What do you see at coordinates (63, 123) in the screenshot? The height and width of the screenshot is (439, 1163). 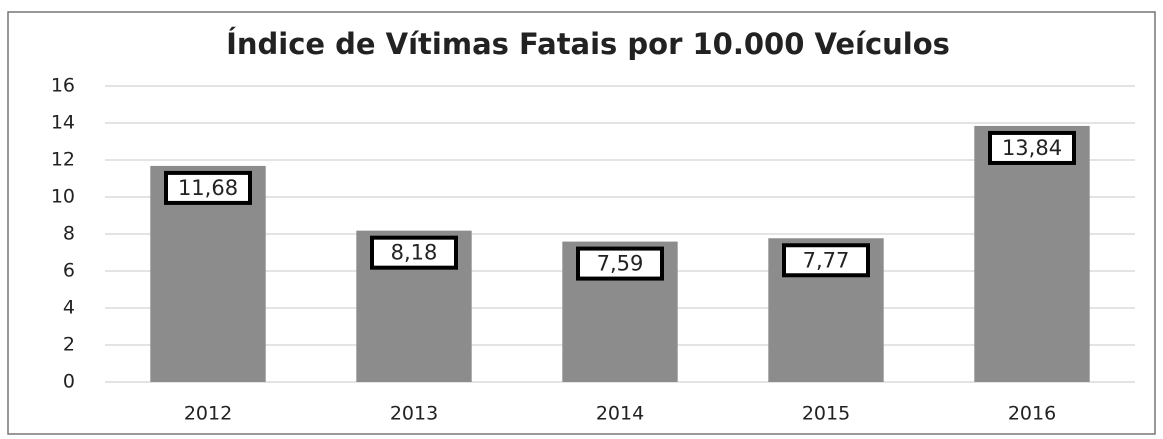 I see `y-tick-label: 14` at bounding box center [63, 123].